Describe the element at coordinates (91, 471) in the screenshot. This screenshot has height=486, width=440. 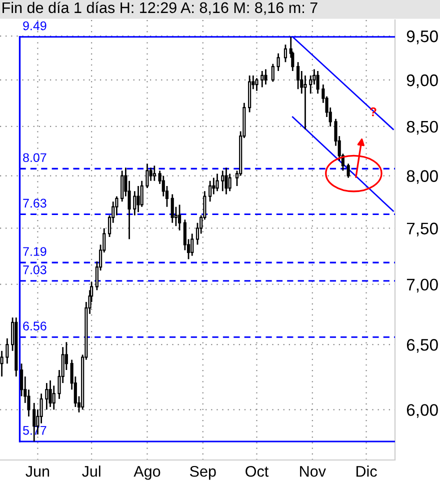
I see `x-tick-label: Jul` at that location.